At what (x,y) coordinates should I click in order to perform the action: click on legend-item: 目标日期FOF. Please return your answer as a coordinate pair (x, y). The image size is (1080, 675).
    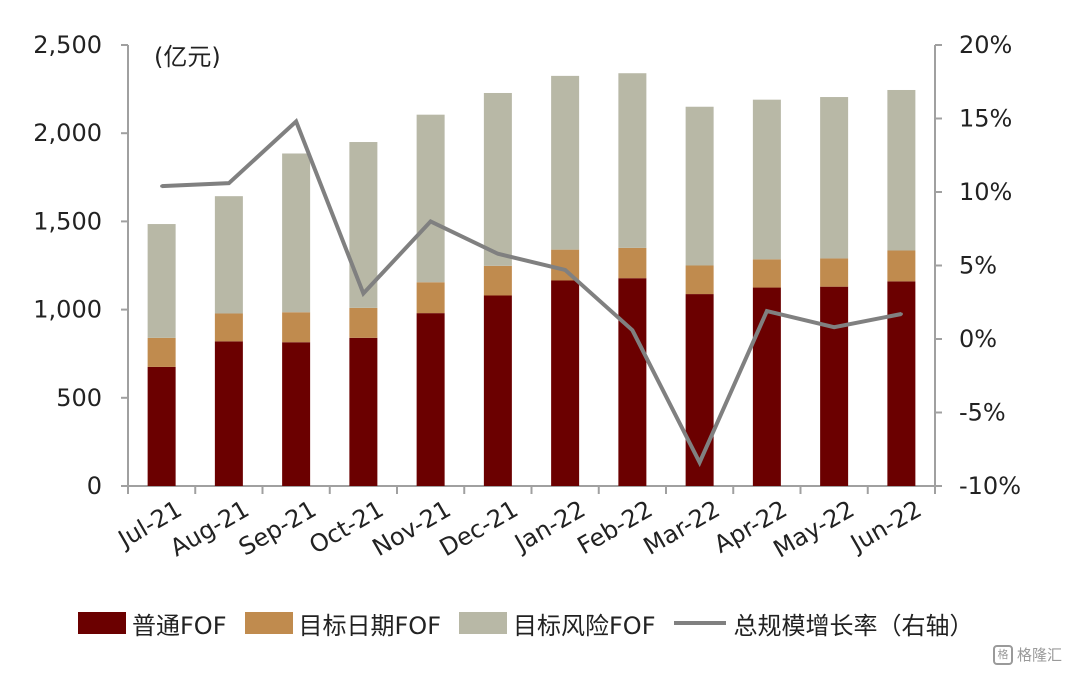
    Looking at the image, I should click on (343, 623).